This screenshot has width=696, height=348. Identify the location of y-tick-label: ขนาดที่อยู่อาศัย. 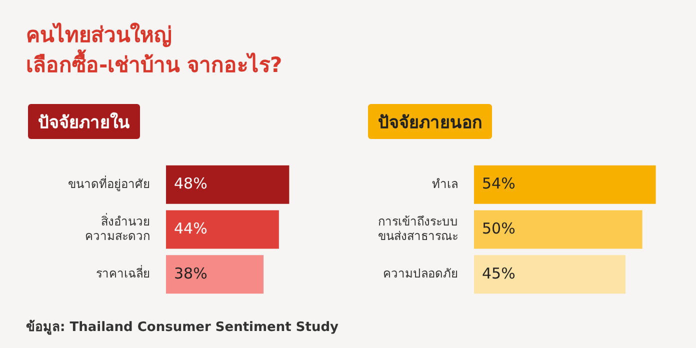
(109, 183).